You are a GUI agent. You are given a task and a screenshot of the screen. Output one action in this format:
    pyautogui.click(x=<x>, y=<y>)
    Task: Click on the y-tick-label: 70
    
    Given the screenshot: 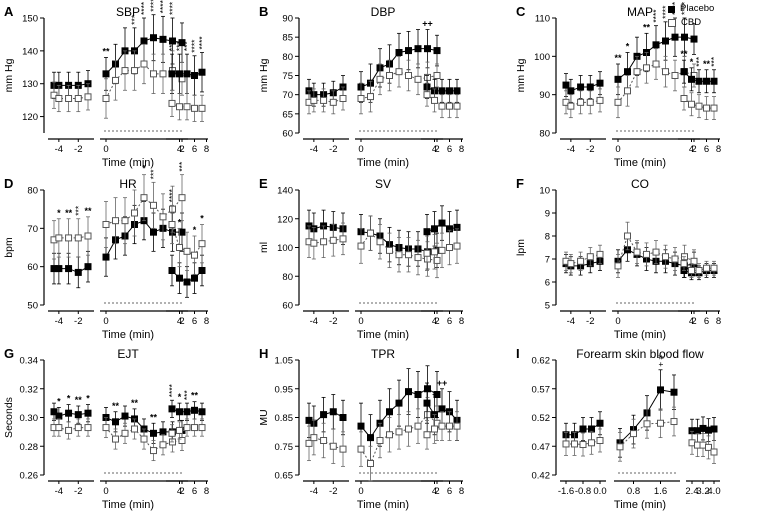 What is the action you would take?
    pyautogui.click(x=287, y=95)
    